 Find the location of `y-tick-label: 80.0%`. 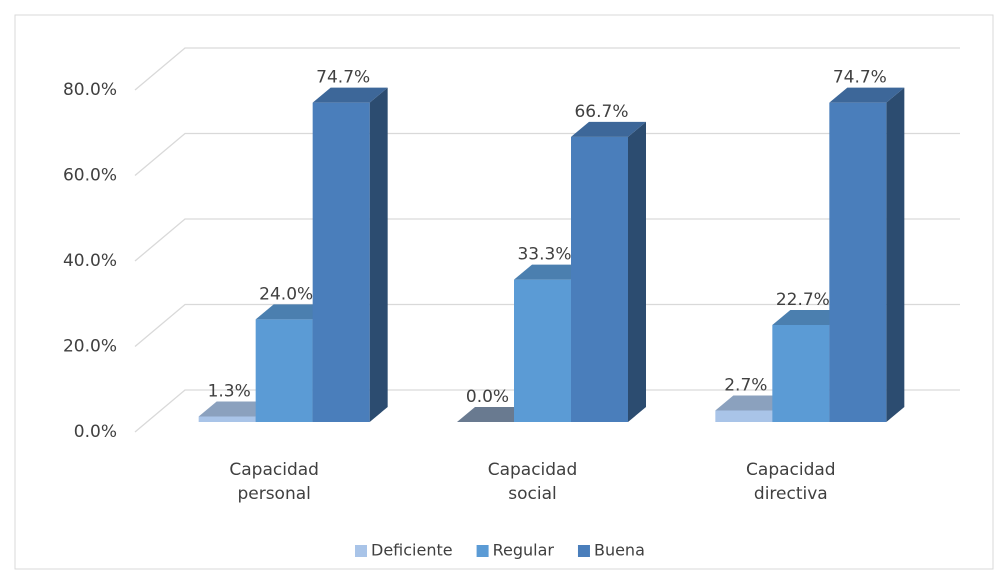

y-tick-label: 80.0% is located at coordinates (90, 90).